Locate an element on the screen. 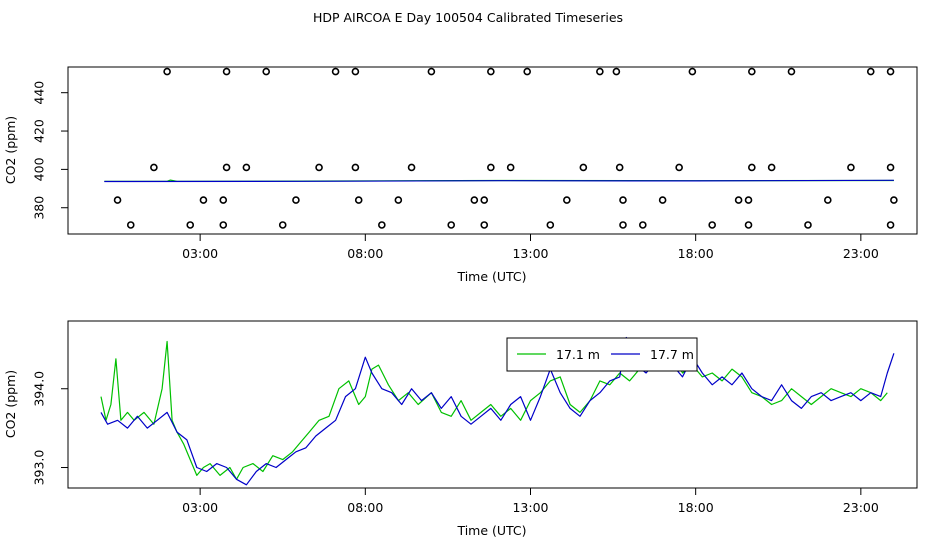 The width and height of the screenshot is (936, 540). y-tick-label: 400 is located at coordinates (39, 169).